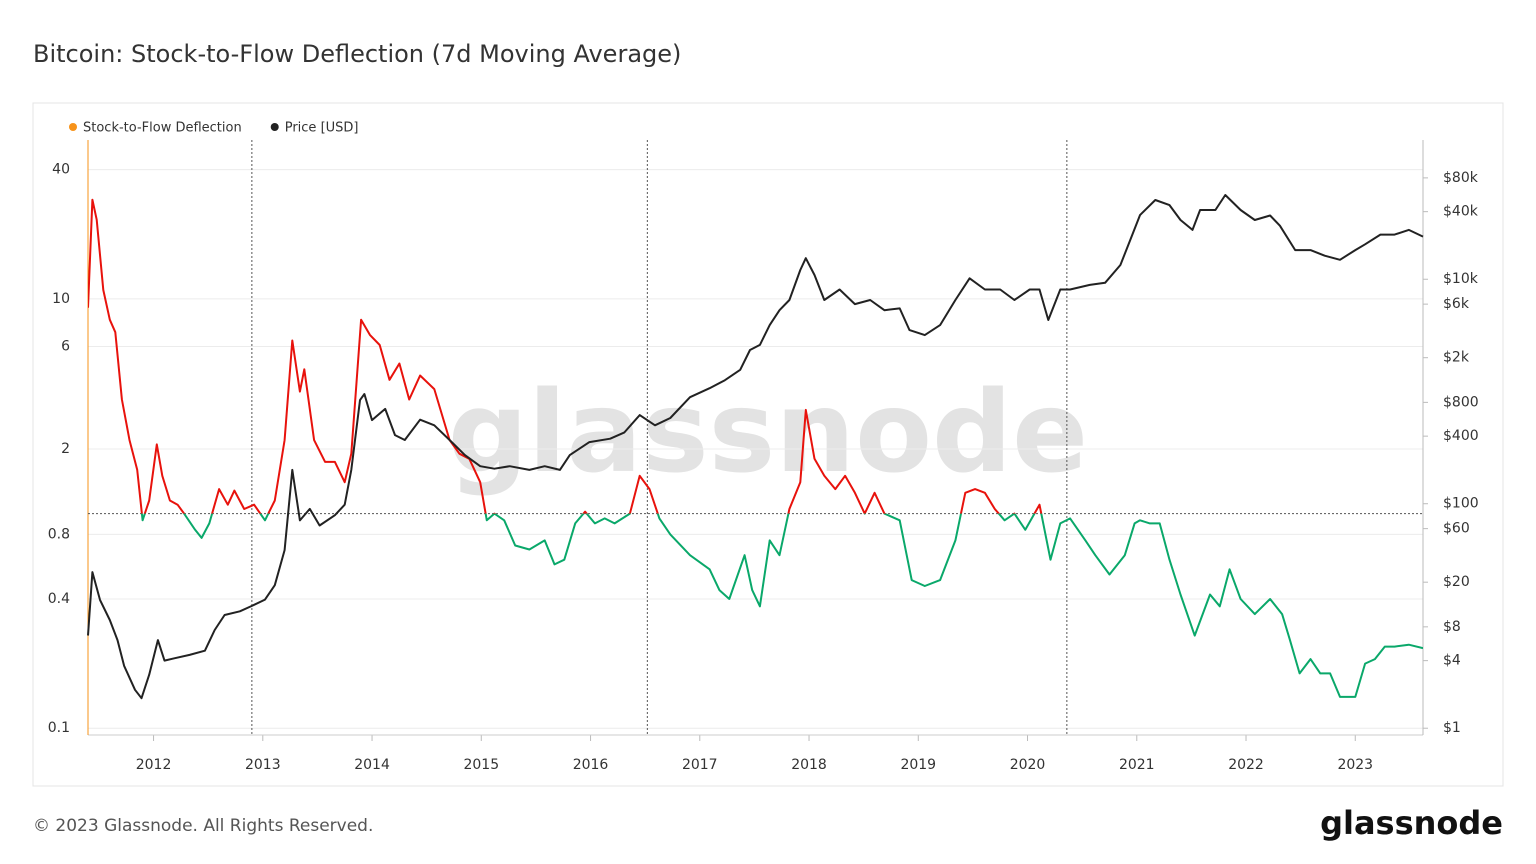 This screenshot has width=1536, height=864. What do you see at coordinates (1452, 627) in the screenshot?
I see `y2-tick-label: $8` at bounding box center [1452, 627].